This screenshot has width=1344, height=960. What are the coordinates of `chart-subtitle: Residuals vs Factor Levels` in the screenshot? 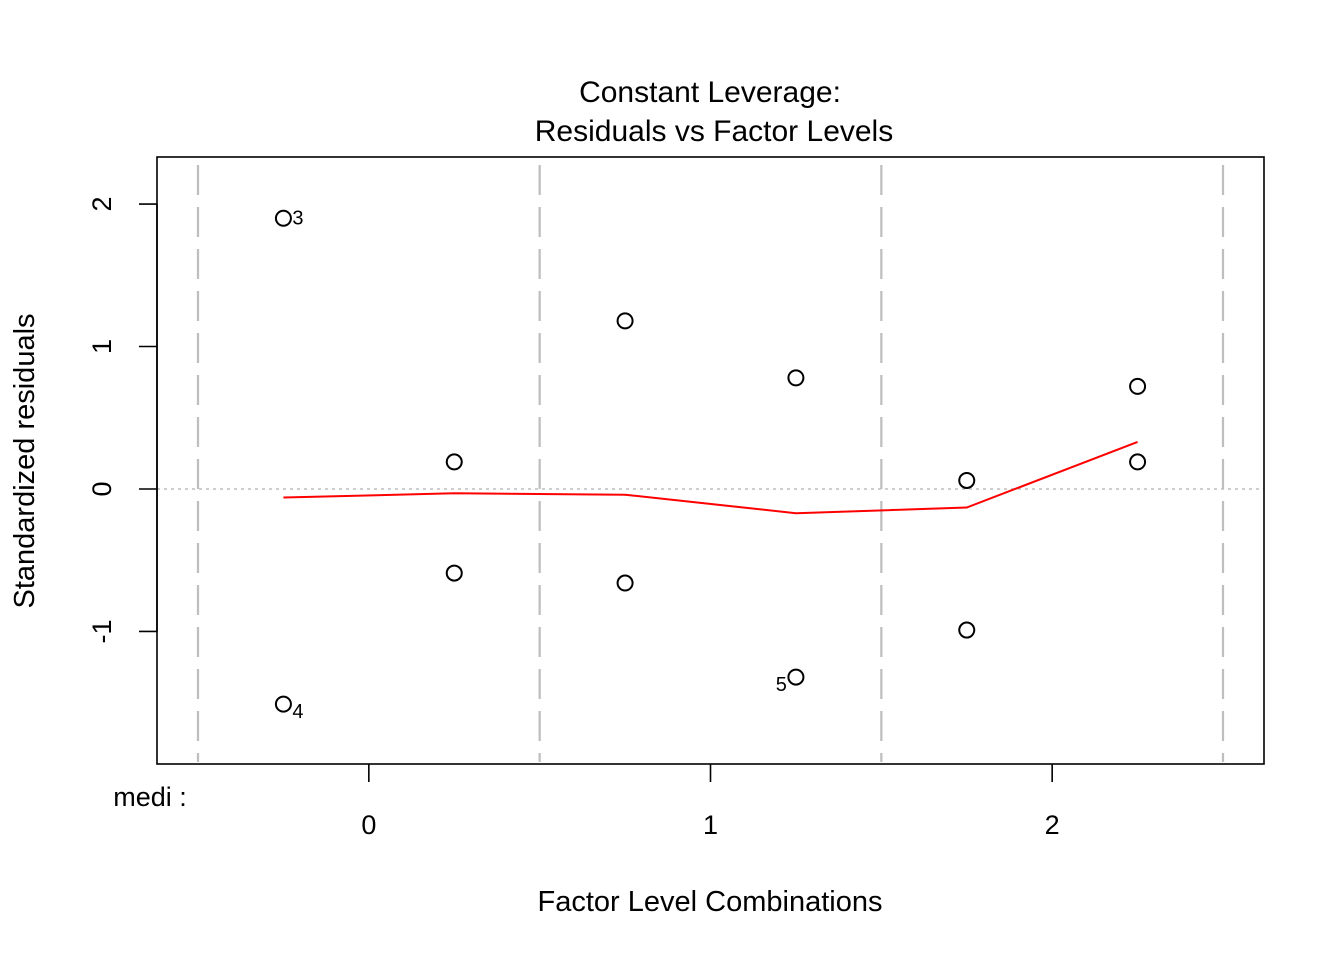 It's located at (714, 131).